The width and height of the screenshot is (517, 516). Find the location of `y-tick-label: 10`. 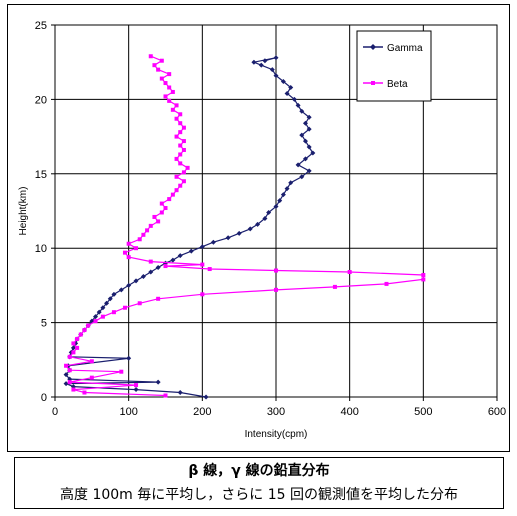

y-tick-label: 10 is located at coordinates (41, 249).